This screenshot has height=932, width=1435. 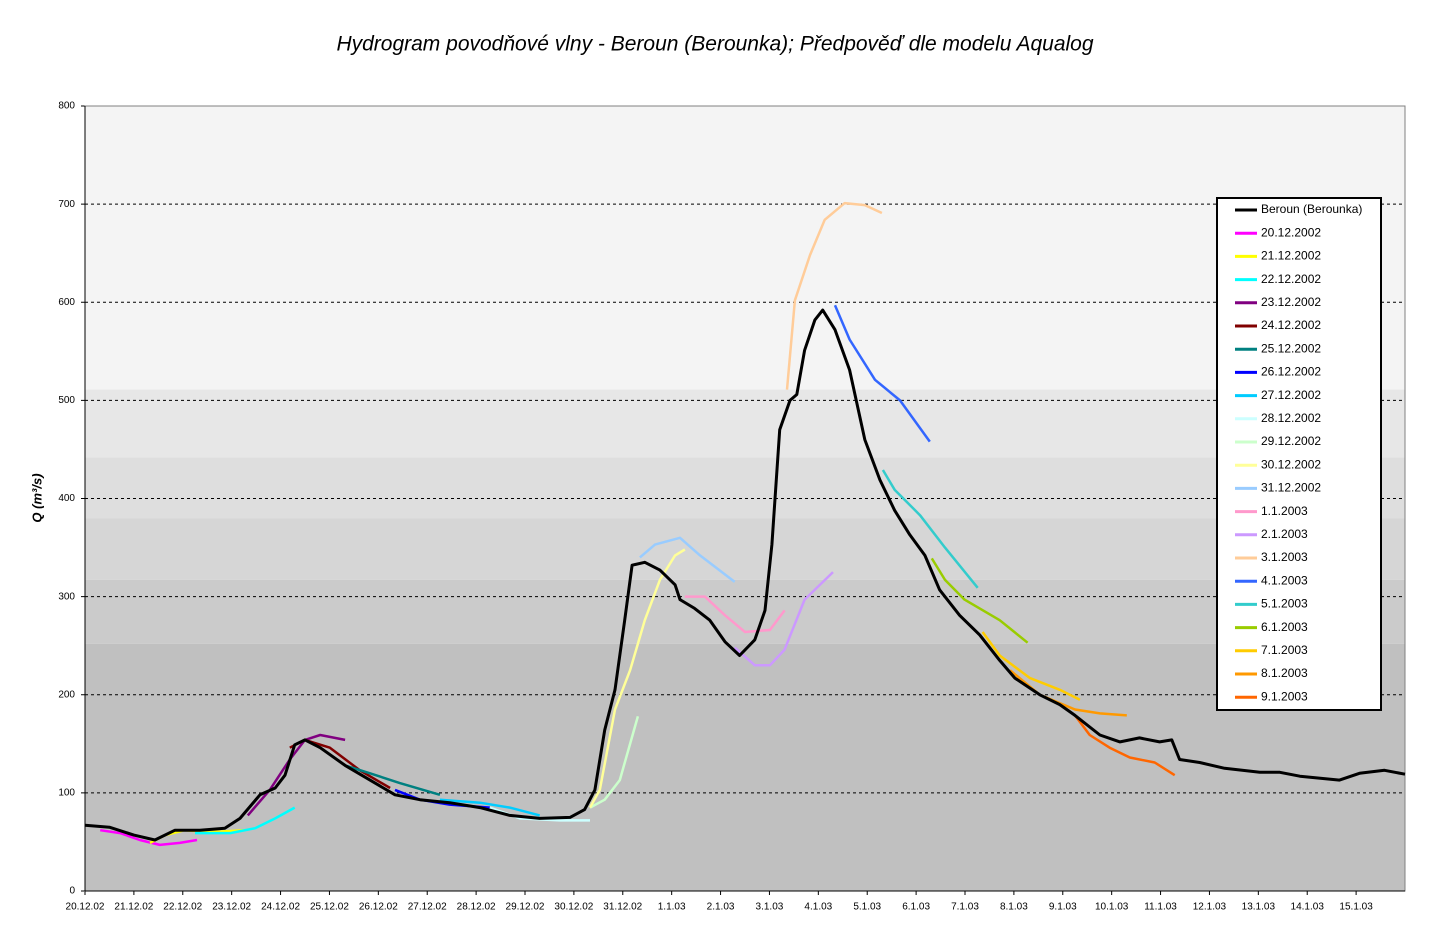 What do you see at coordinates (476, 907) in the screenshot?
I see `x-tick-label: 28.12.02` at bounding box center [476, 907].